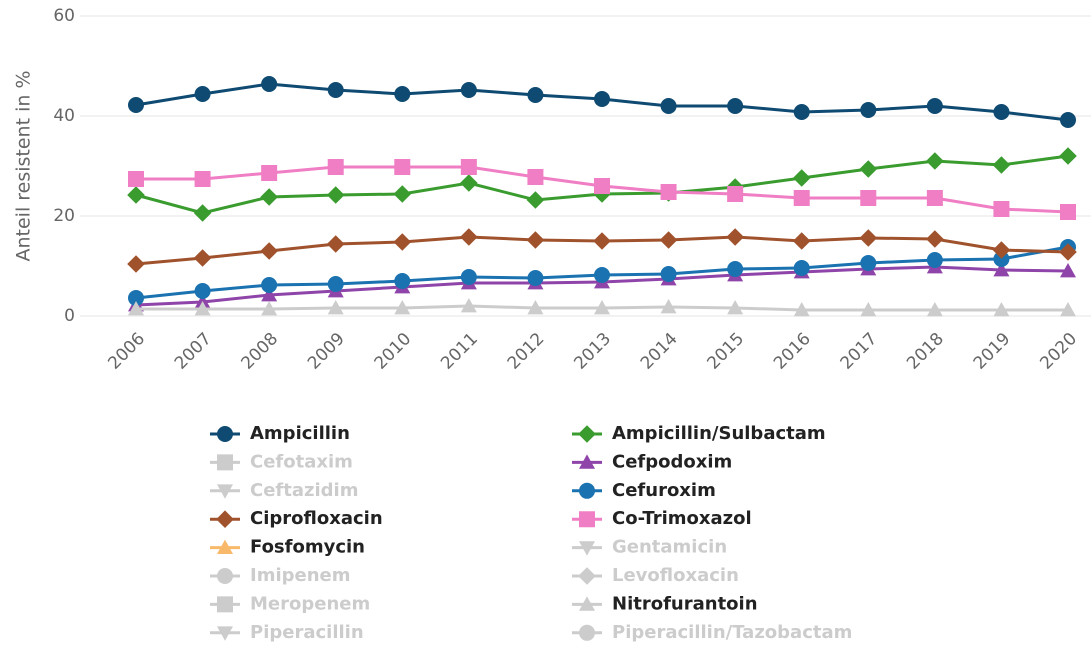  Describe the element at coordinates (300, 575) in the screenshot. I see `legend-label: Imipenem` at that location.